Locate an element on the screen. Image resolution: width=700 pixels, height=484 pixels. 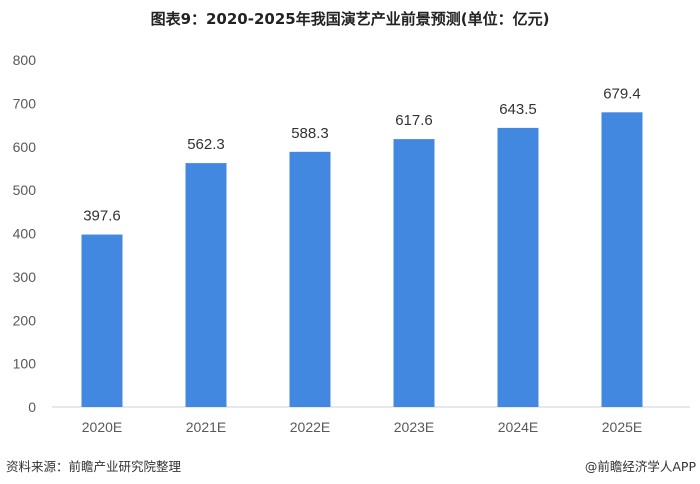
data-label: 397.6 is located at coordinates (102, 216).